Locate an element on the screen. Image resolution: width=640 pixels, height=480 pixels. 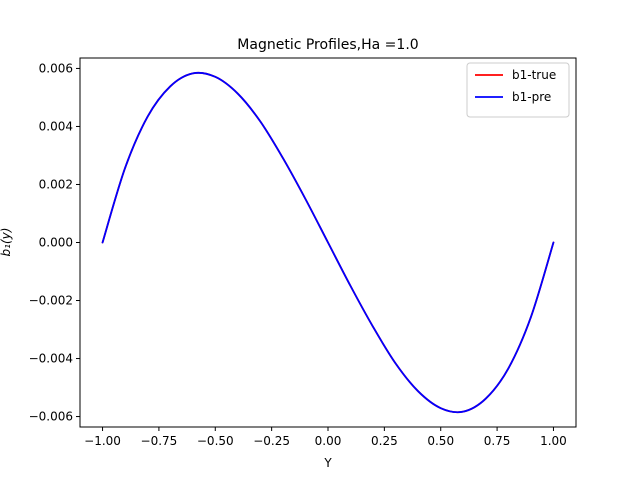
x-tick-label: 0.25 is located at coordinates (384, 441).